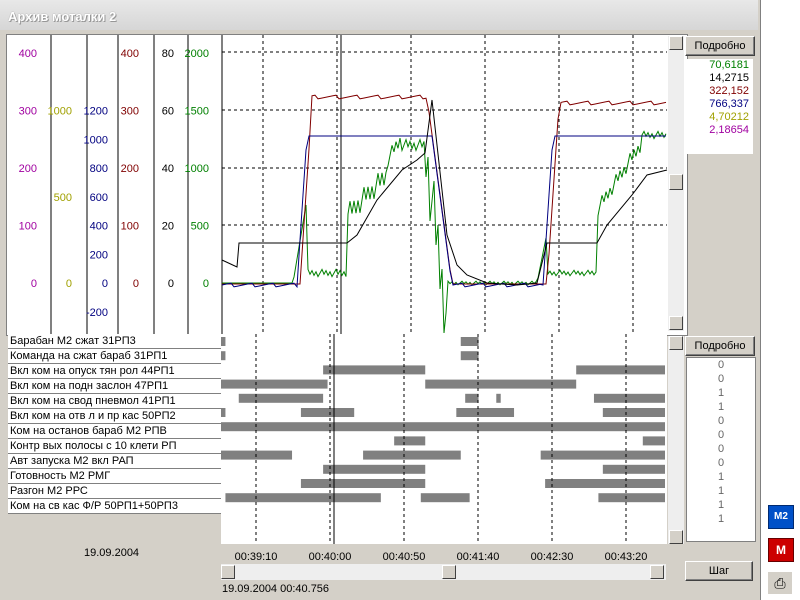  Describe the element at coordinates (729, 78) in the screenshot. I see `current-value: 14,2715` at that location.